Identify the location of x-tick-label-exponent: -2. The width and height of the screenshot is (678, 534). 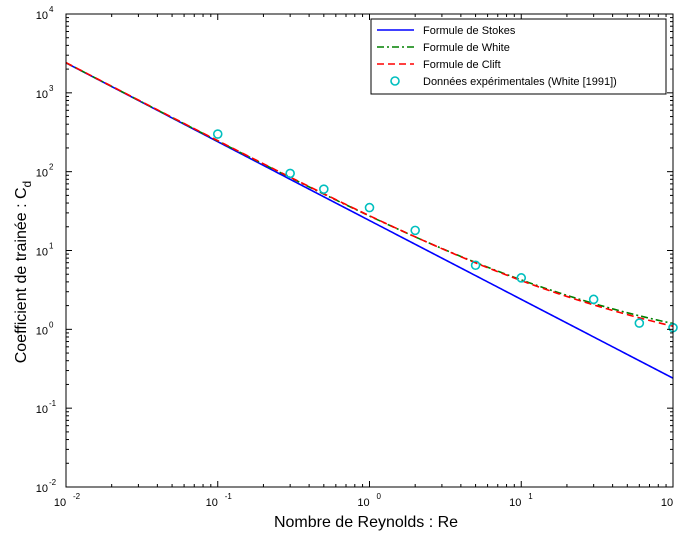
(77, 496).